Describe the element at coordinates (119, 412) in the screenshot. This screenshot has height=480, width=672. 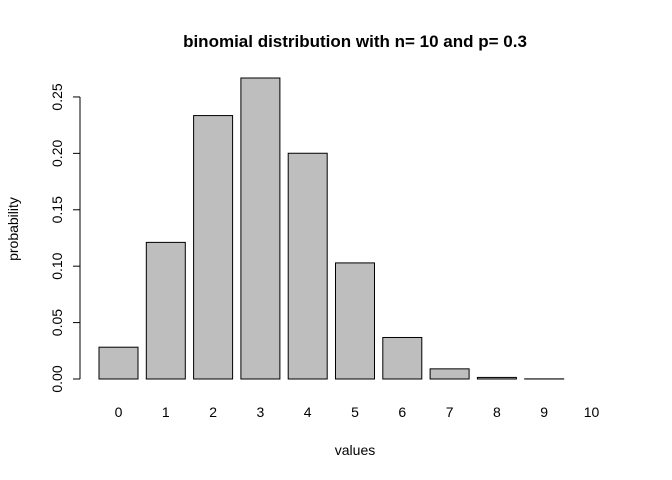
I see `x-tick-label-0: 0` at that location.